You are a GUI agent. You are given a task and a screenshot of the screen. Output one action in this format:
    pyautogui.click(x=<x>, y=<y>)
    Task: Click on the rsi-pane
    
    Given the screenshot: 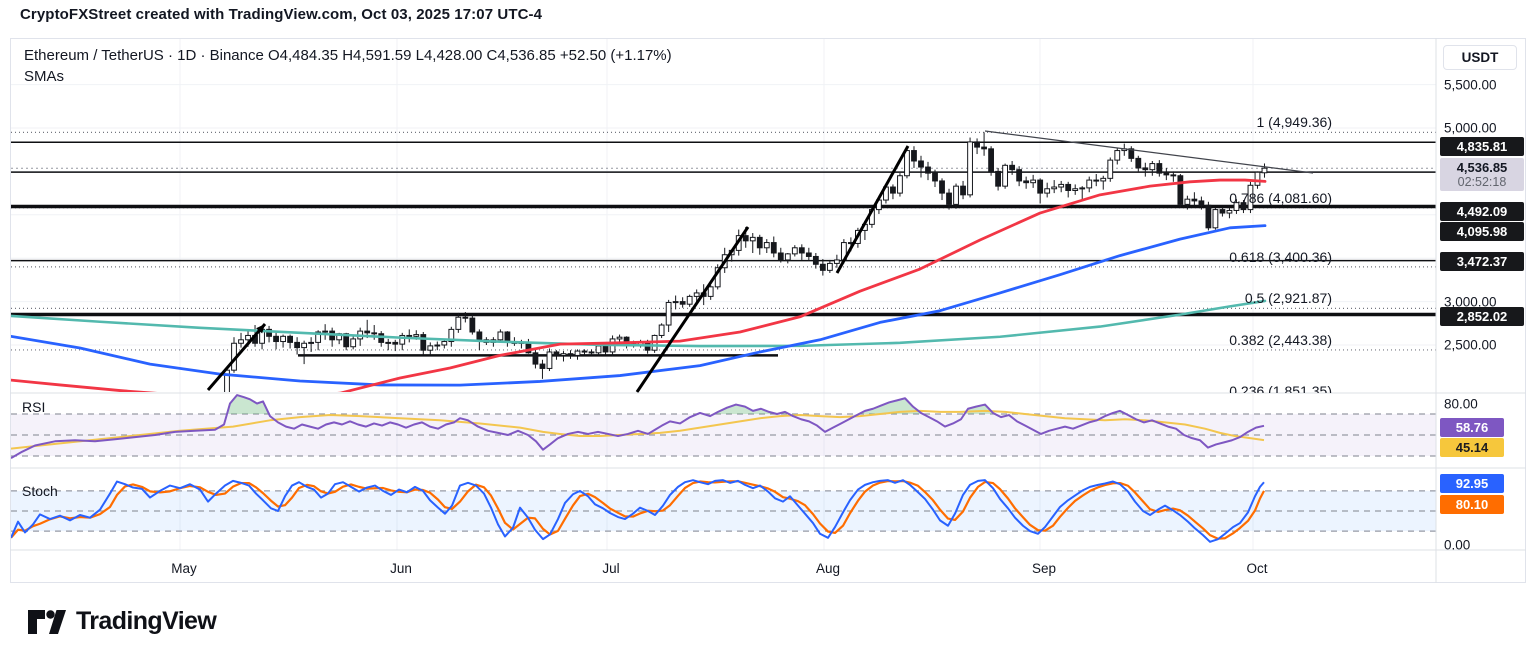 What is the action you would take?
    pyautogui.click(x=638, y=426)
    